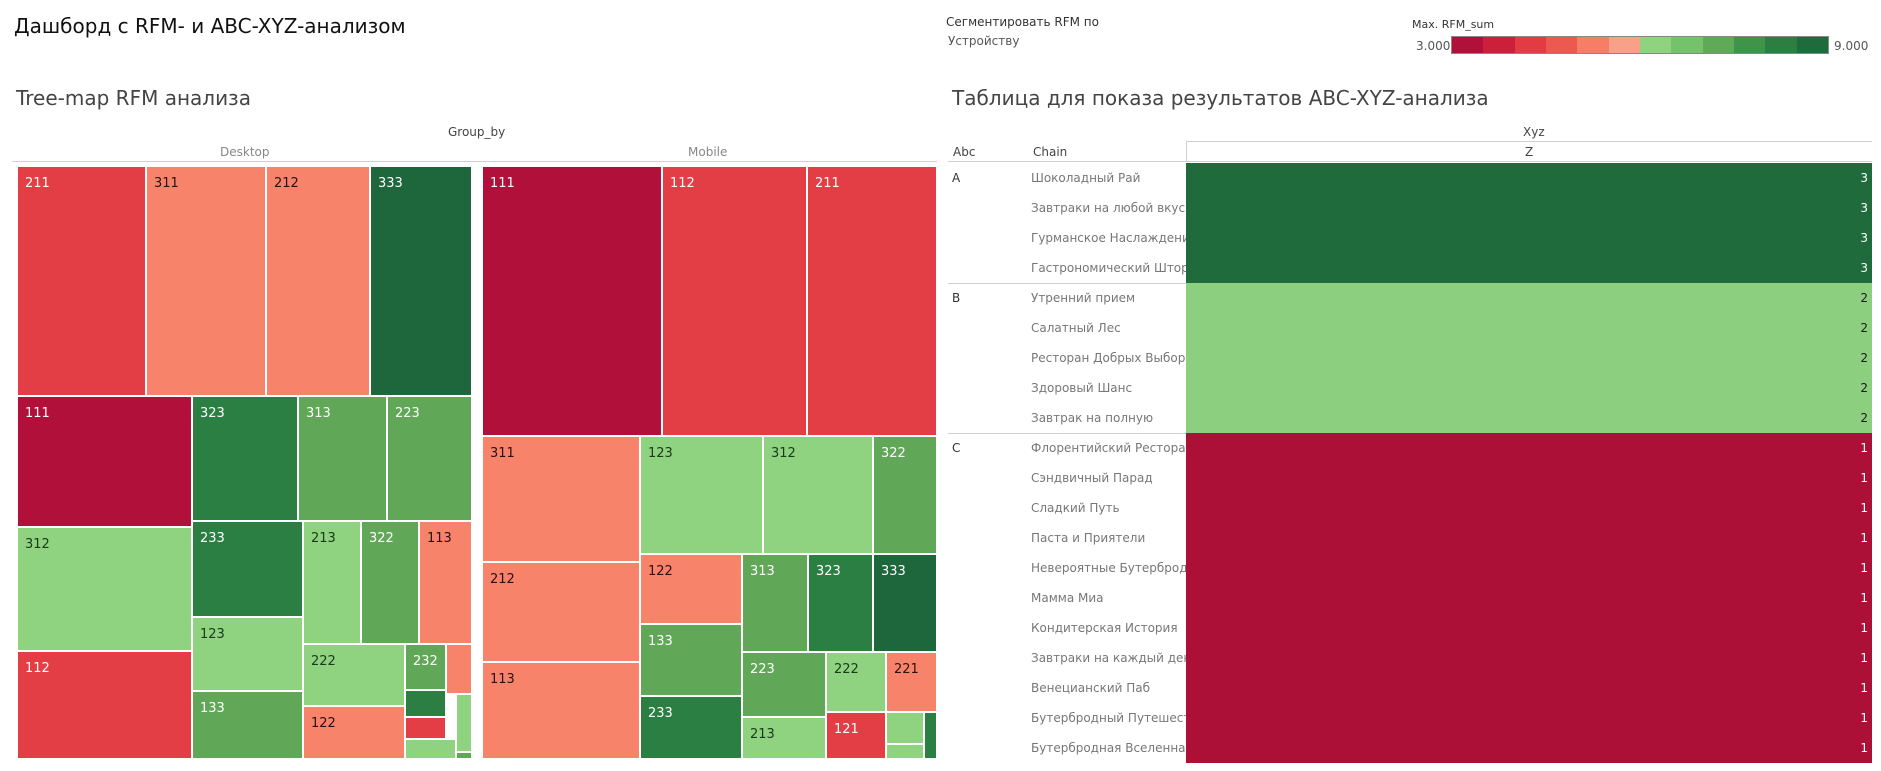 Image resolution: width=1881 pixels, height=771 pixels. What do you see at coordinates (1050, 152) in the screenshot?
I see `chain-column-header: Chain` at bounding box center [1050, 152].